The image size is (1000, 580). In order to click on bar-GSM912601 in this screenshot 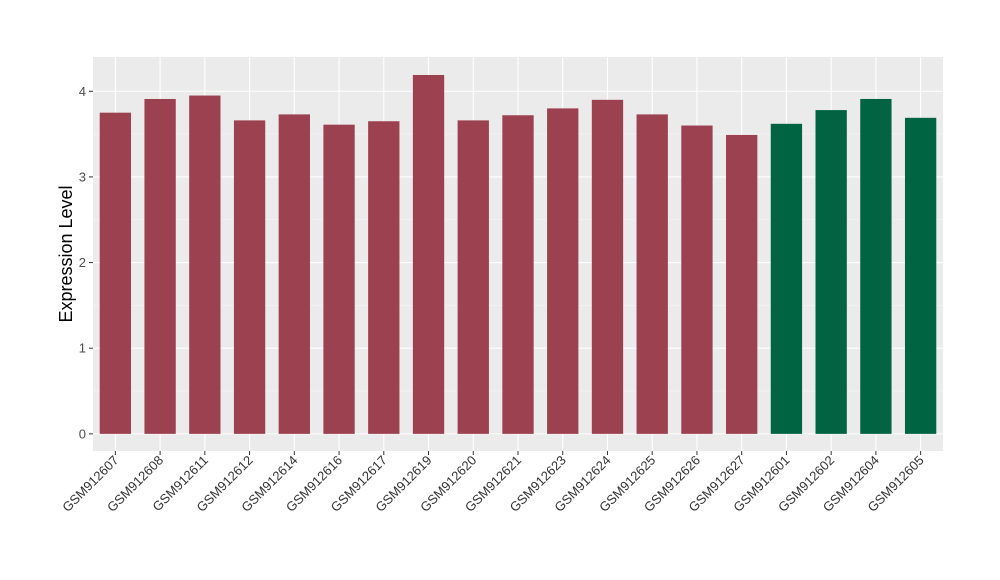, I will do `click(786, 278)`.